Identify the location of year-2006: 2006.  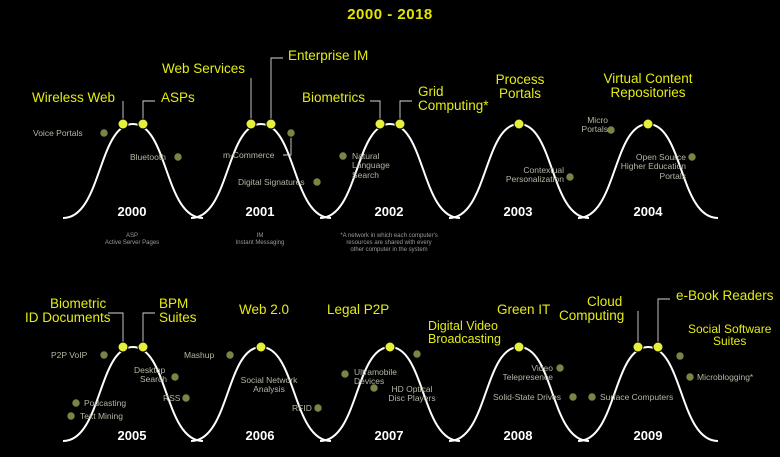
(260, 435).